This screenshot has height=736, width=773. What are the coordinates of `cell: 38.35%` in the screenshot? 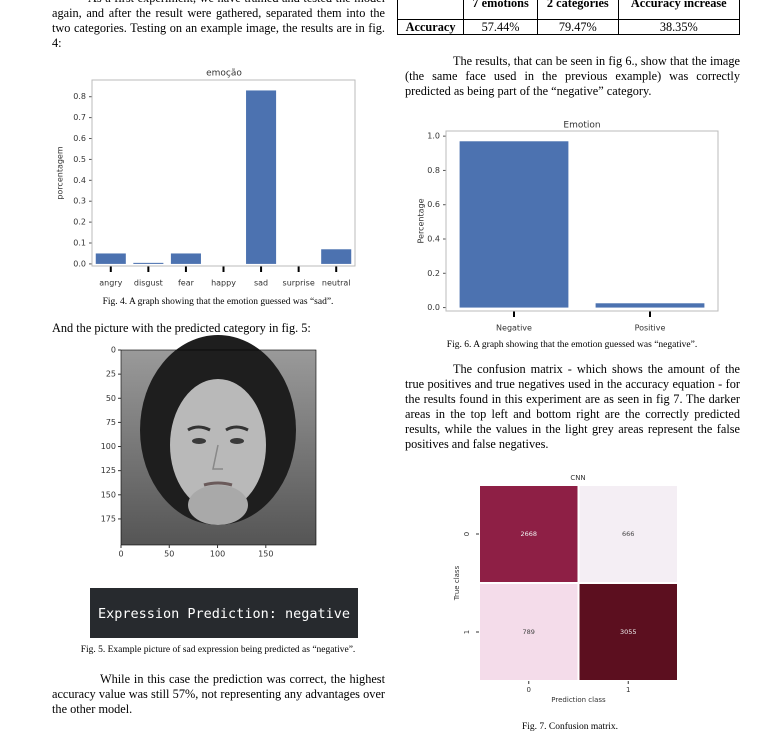 It's located at (679, 27).